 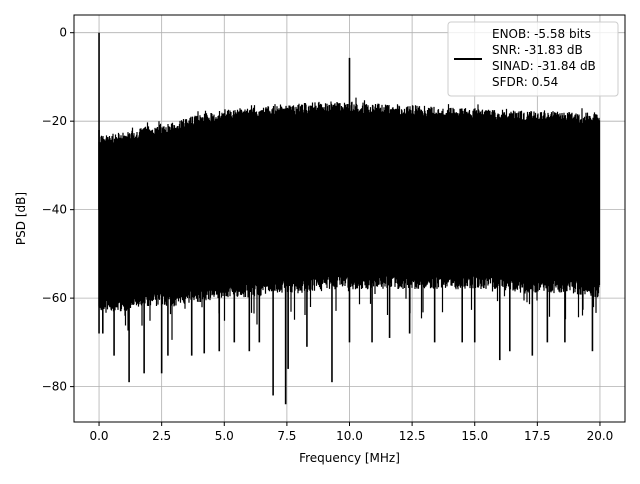 What do you see at coordinates (63, 33) in the screenshot?
I see `y-tick-label: 0` at bounding box center [63, 33].